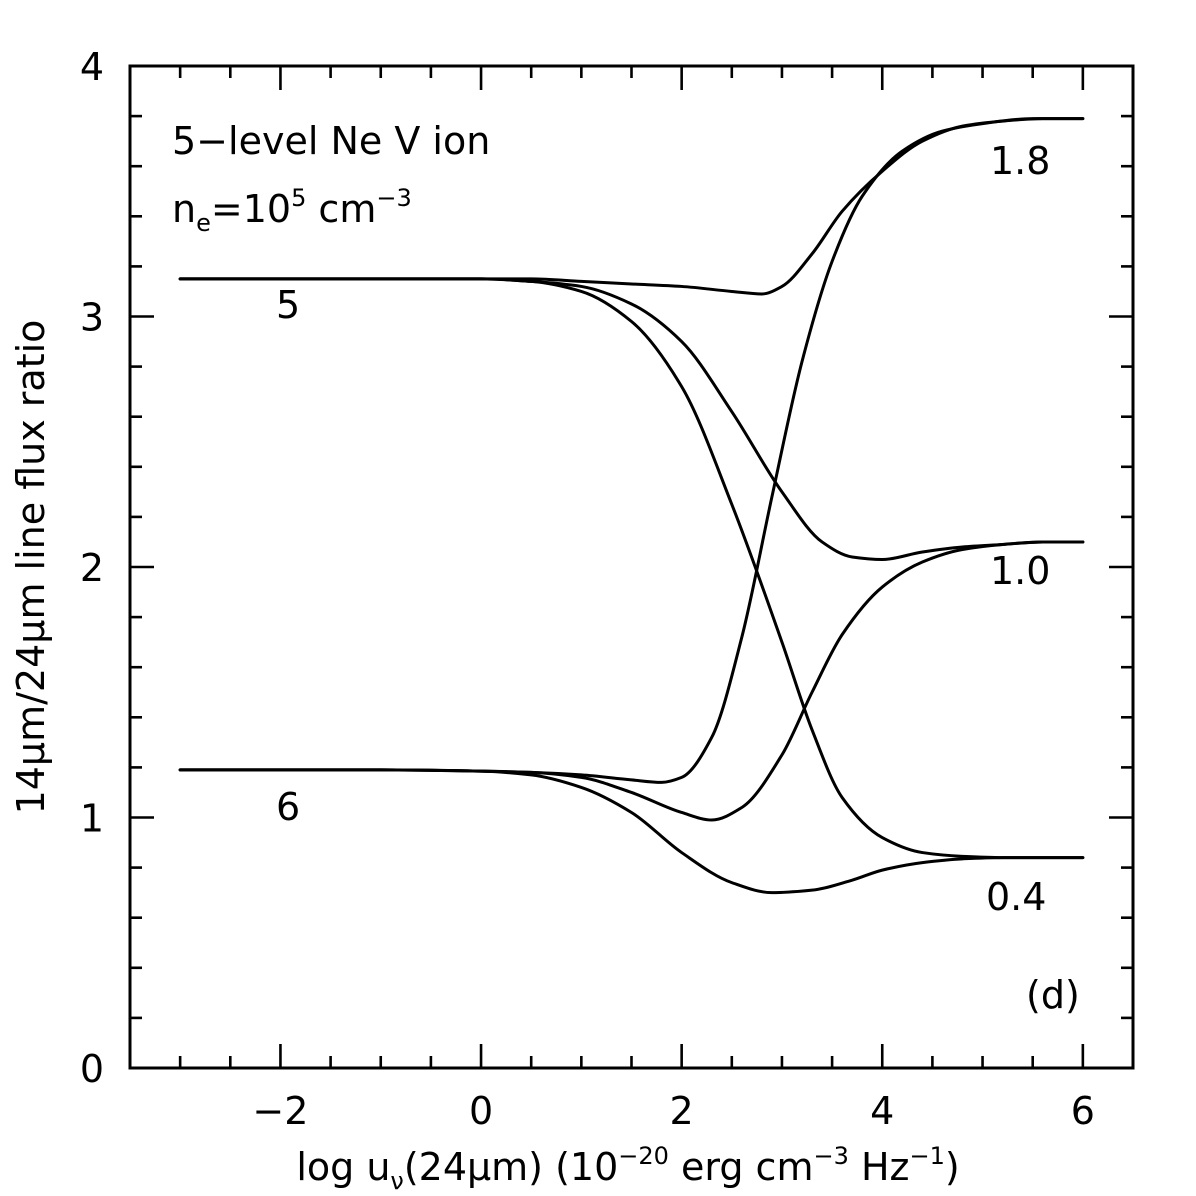 The image size is (1196, 1196). I want to click on y-axis-label: 14μm/24μm line flux ratio, so click(31, 567).